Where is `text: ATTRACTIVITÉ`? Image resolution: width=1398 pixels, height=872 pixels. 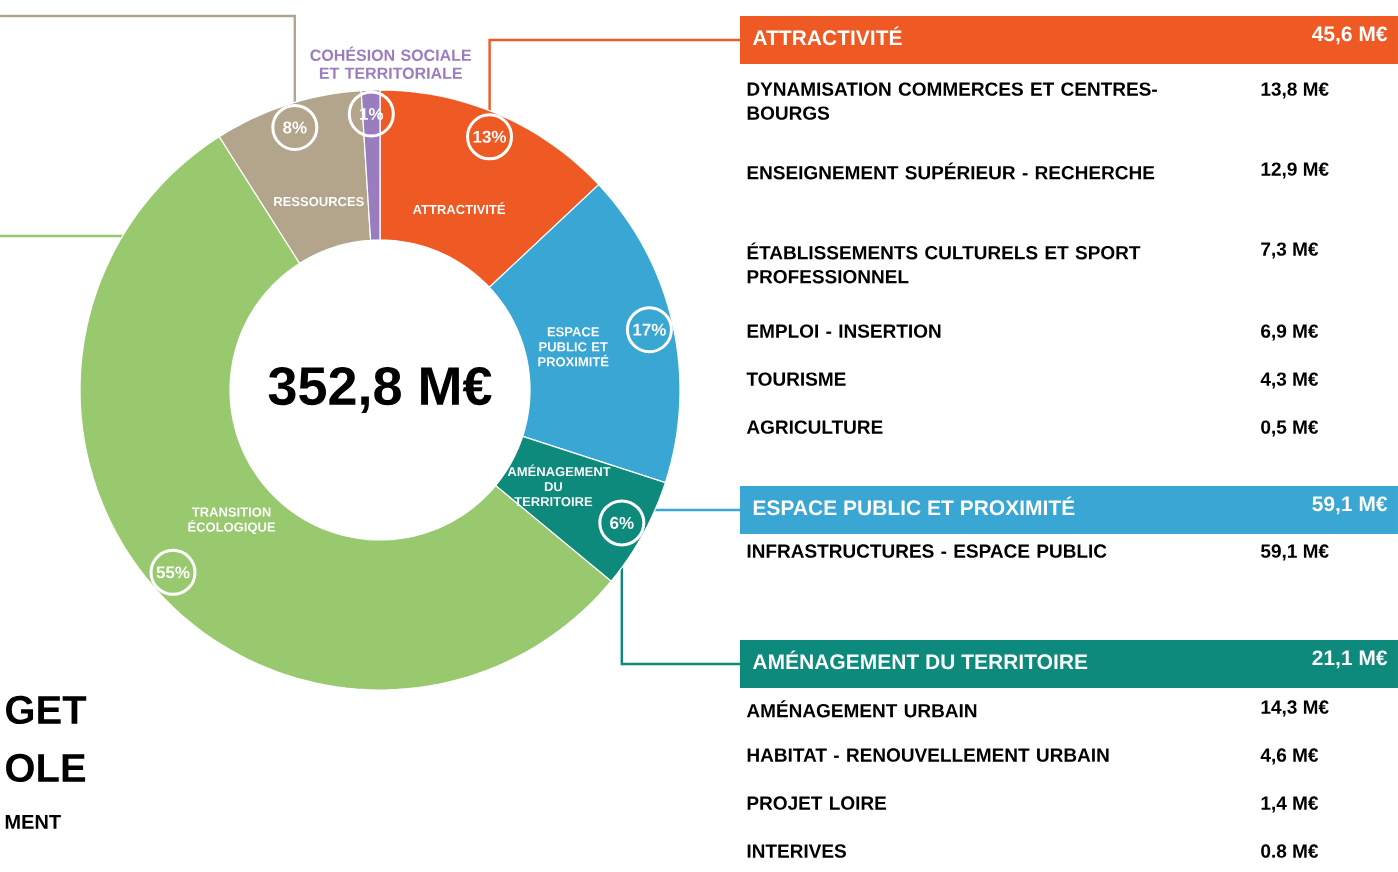
text: ATTRACTIVITÉ is located at coordinates (827, 36).